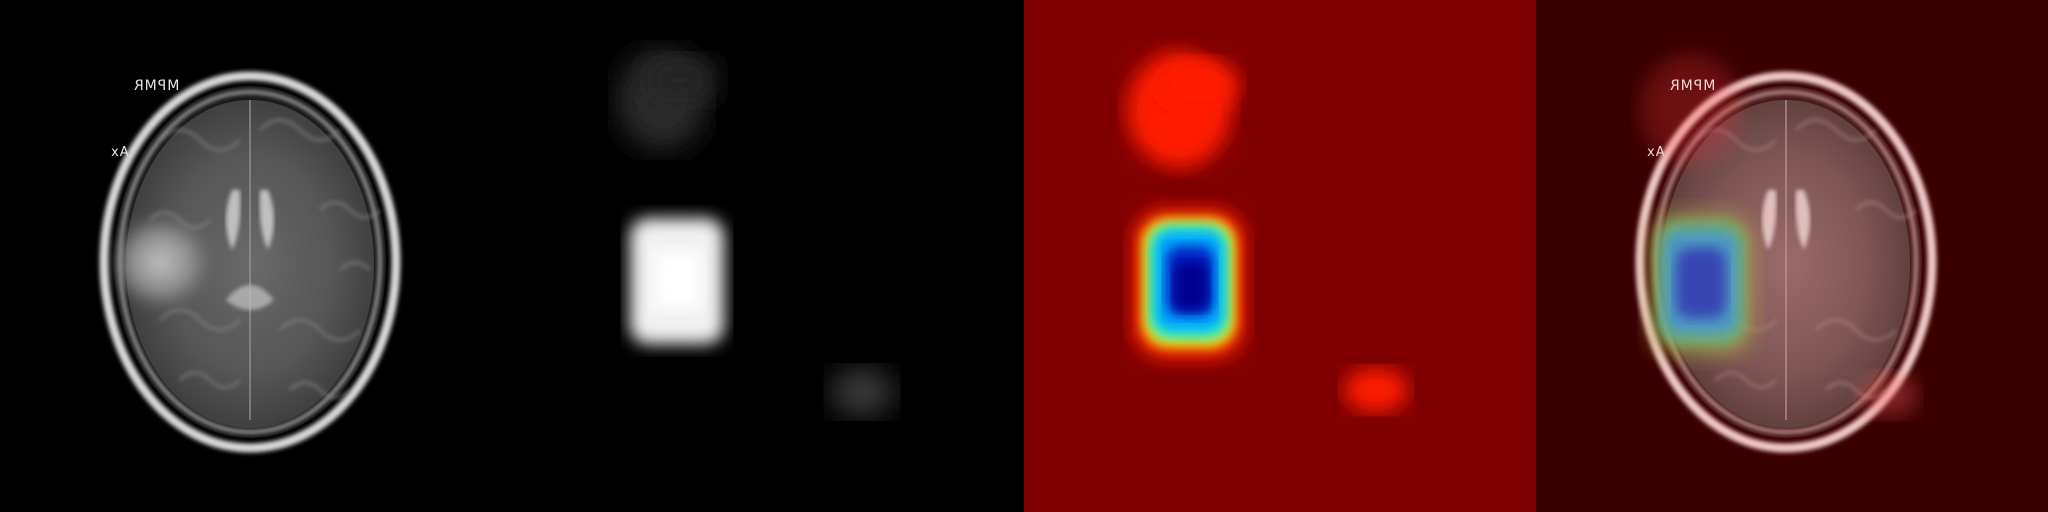  What do you see at coordinates (156, 86) in the screenshot?
I see `scan-label-top: MPMR` at bounding box center [156, 86].